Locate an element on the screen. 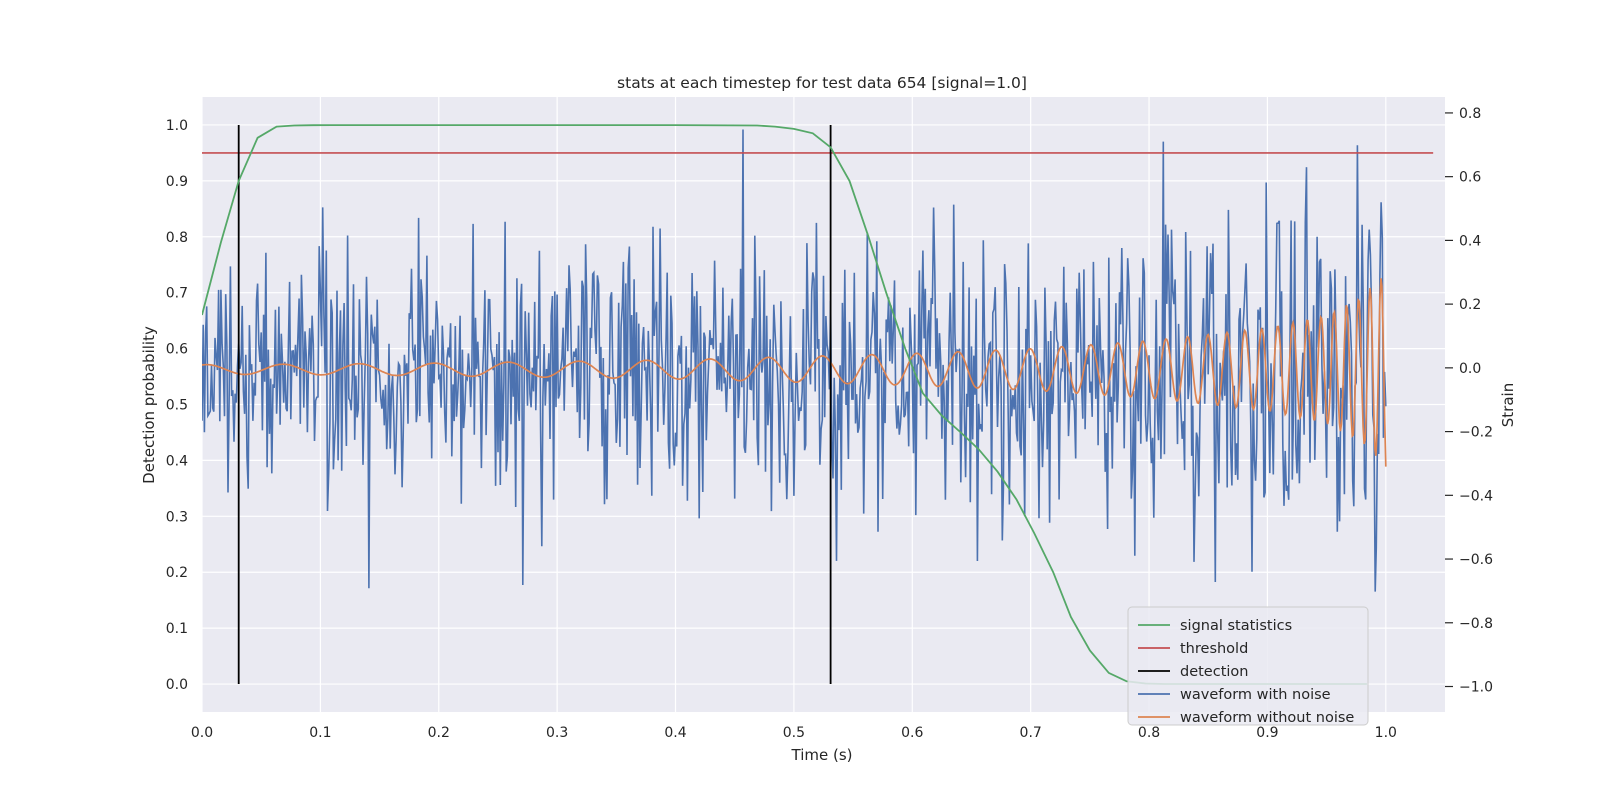 Image resolution: width=1600 pixels, height=800 pixels. y2-axis-label: Strain is located at coordinates (1508, 405).